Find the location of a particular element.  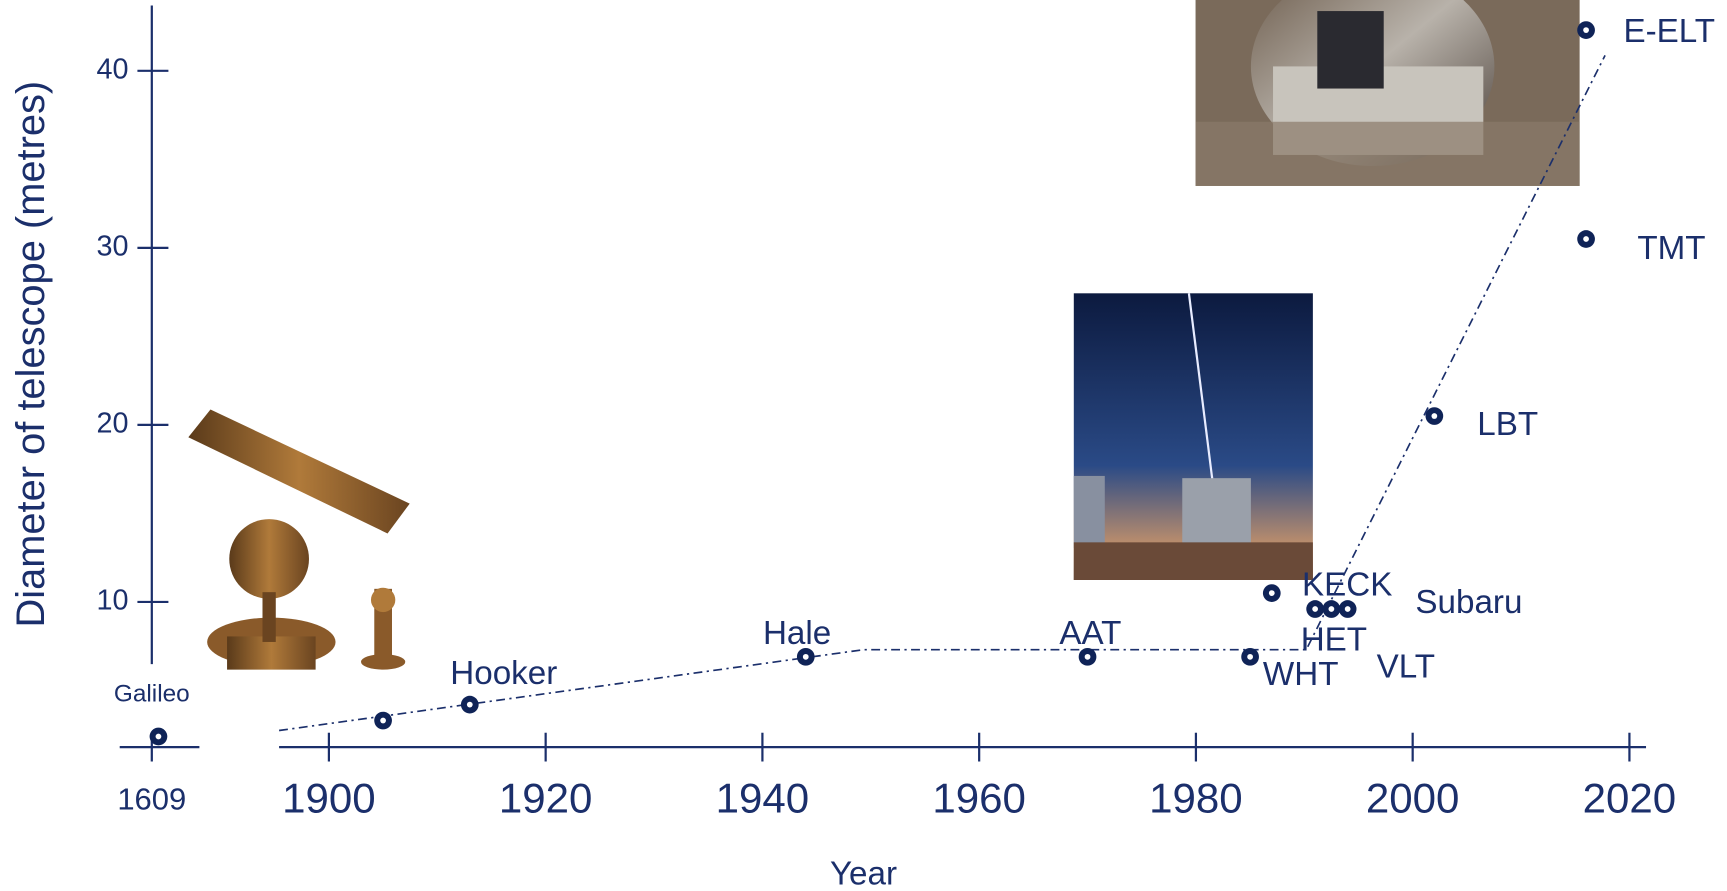

x-tick-label: 2020 is located at coordinates (1630, 797).